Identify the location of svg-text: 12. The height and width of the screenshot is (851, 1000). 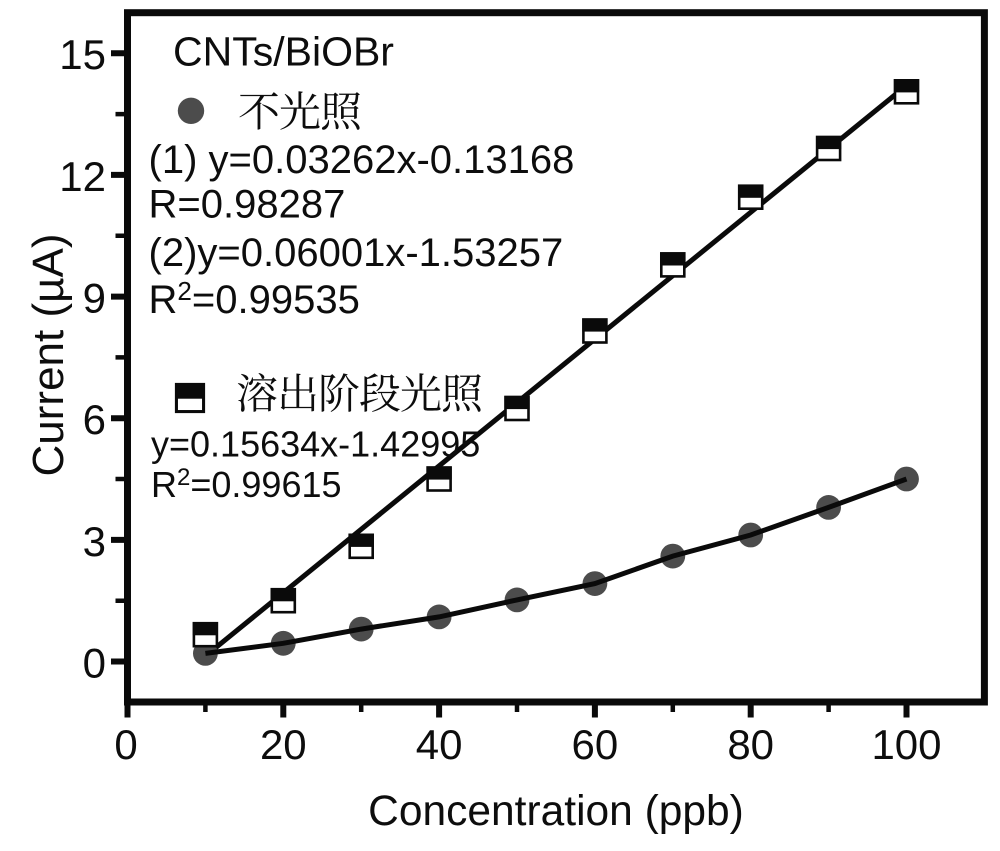
(82, 176).